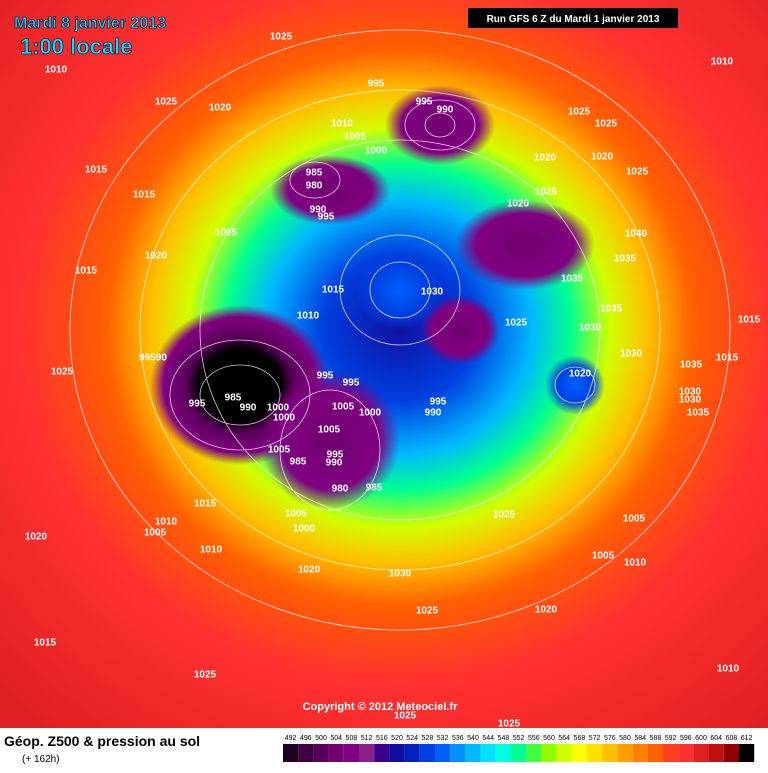  Describe the element at coordinates (671, 738) in the screenshot. I see `colorbar-label: 592` at that location.